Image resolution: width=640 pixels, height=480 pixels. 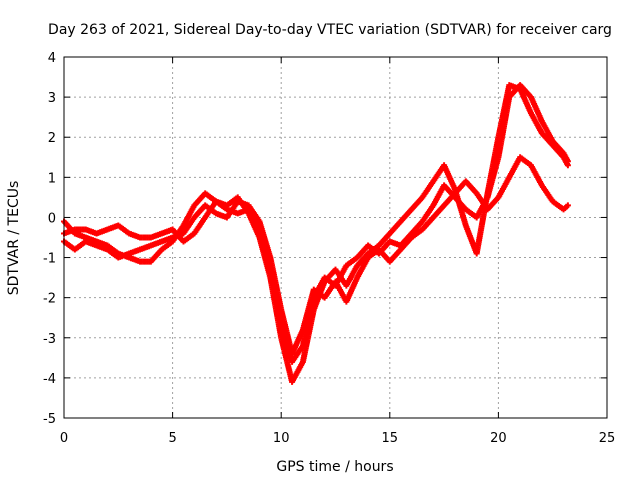 I want to click on y-tick-label: -1, so click(x=49, y=259).